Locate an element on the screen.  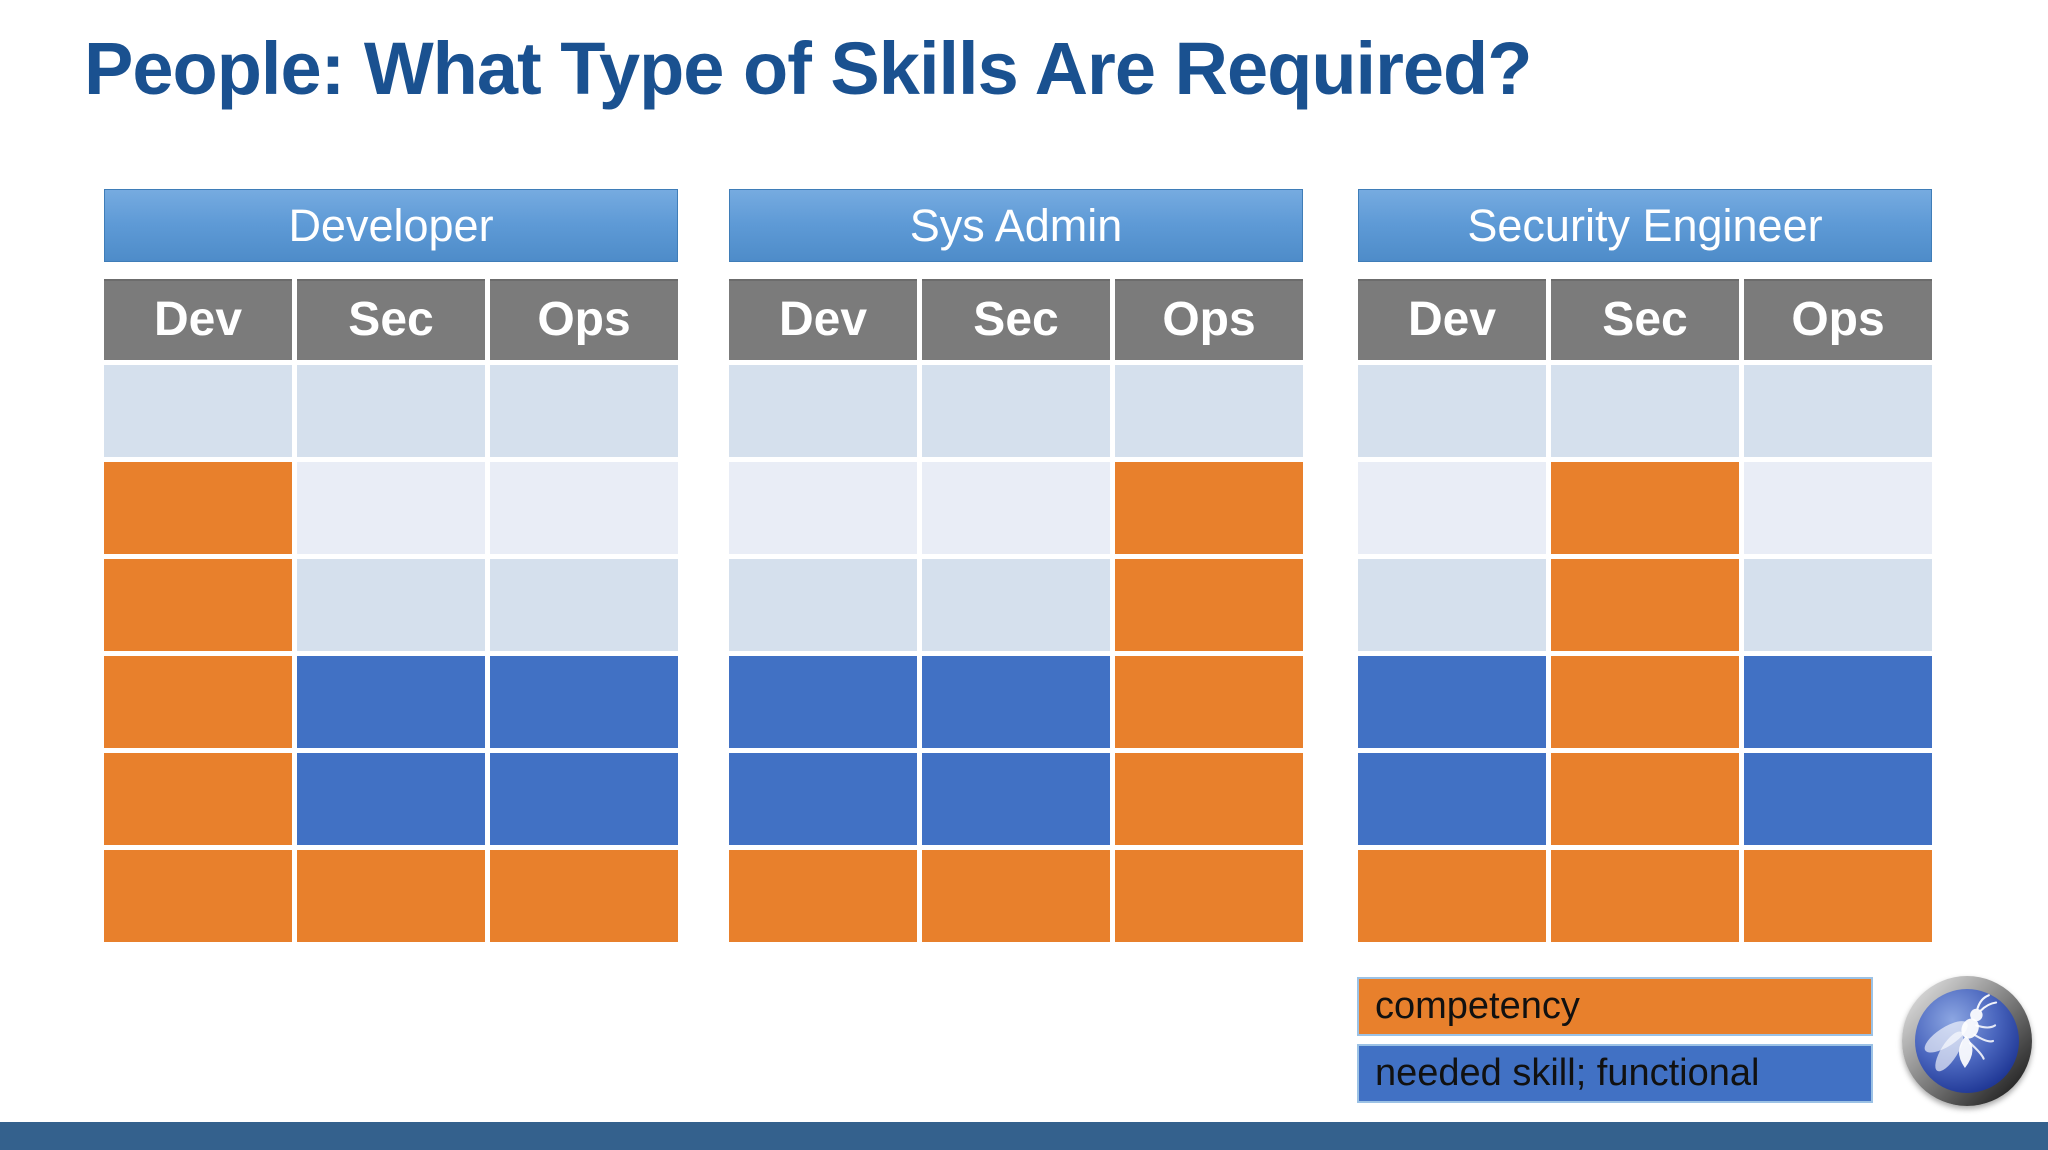
skill-cell-sec-row5-competency is located at coordinates (1645, 799).